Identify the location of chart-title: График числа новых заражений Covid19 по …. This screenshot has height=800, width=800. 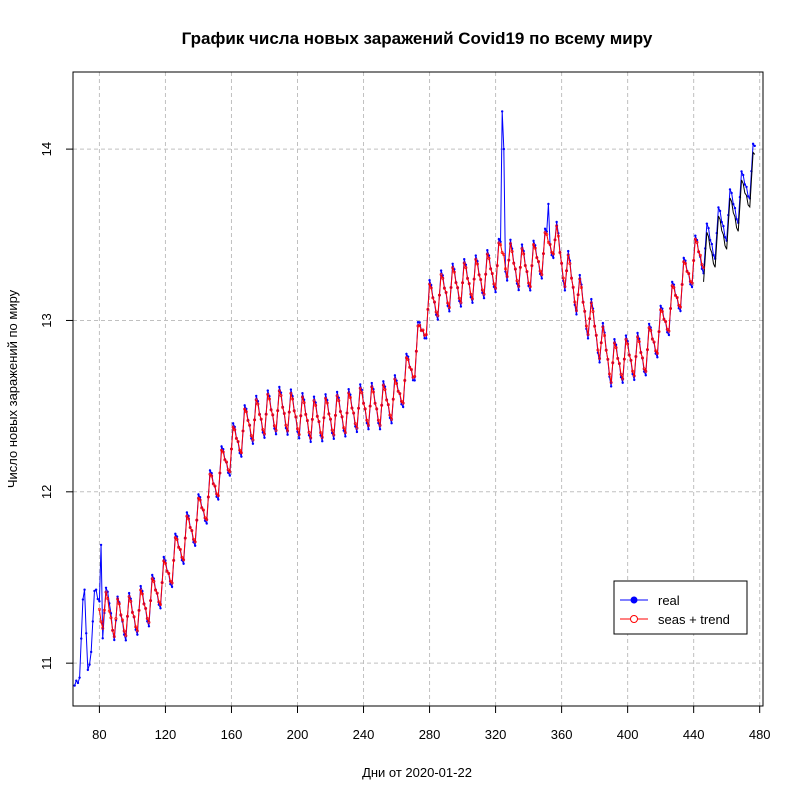
(417, 38).